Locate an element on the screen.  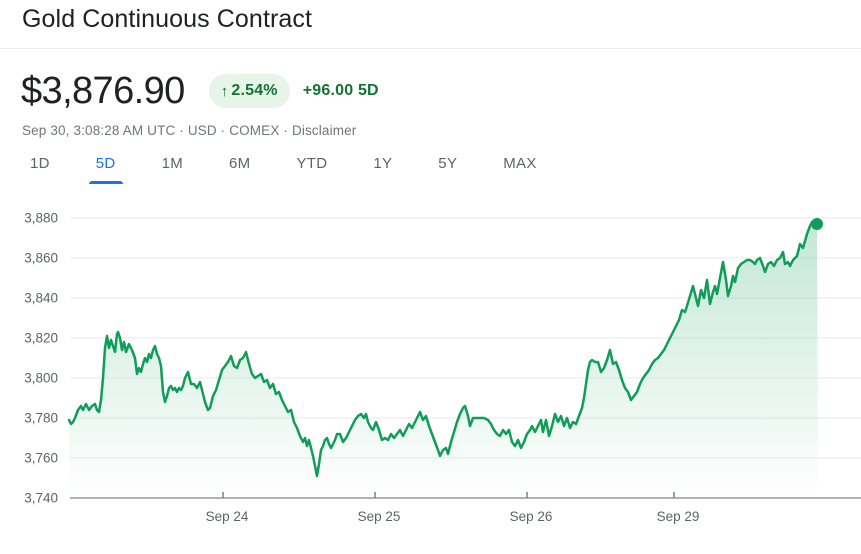
y-axis-label: 3,760 is located at coordinates (41, 458).